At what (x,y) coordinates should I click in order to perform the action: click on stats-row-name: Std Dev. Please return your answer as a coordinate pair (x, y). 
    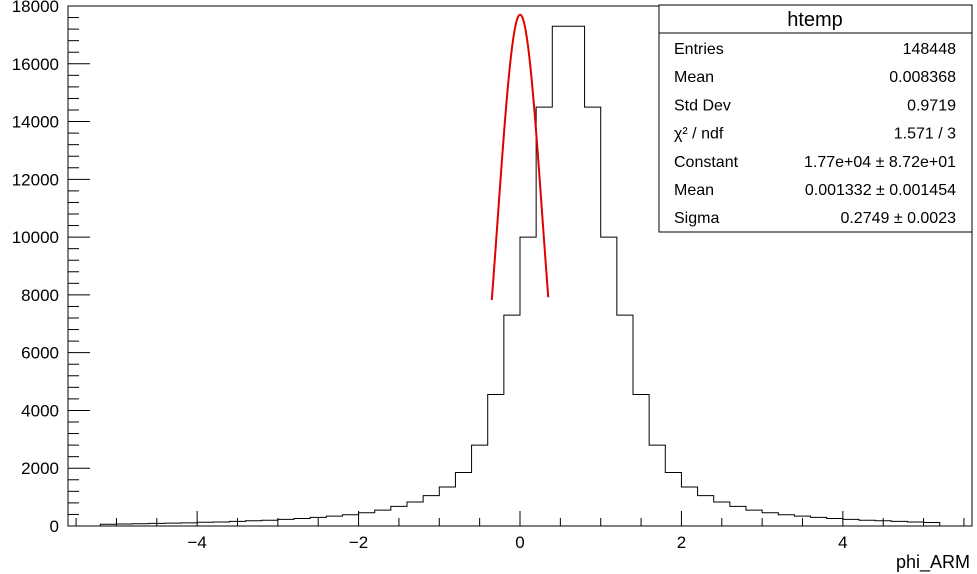
    Looking at the image, I should click on (702, 105).